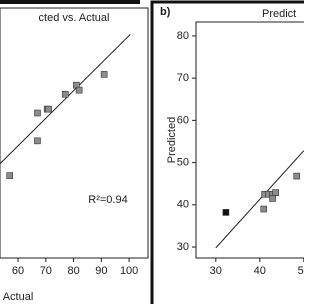 The width and height of the screenshot is (320, 304). Describe the element at coordinates (259, 199) in the screenshot. I see `fit-line` at that location.